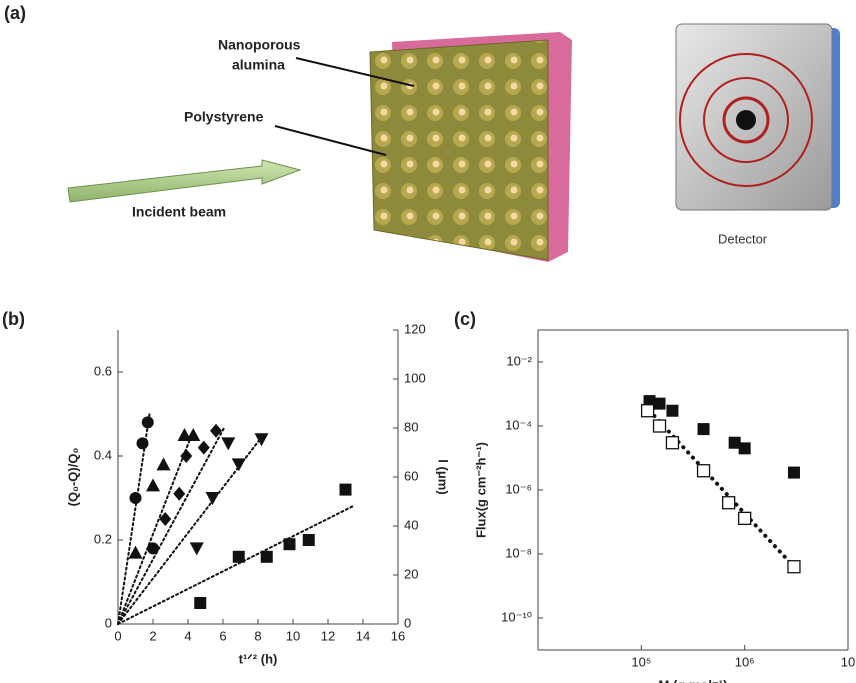  Describe the element at coordinates (518, 552) in the screenshot. I see `y-tick-label: 10⁻⁸` at that location.